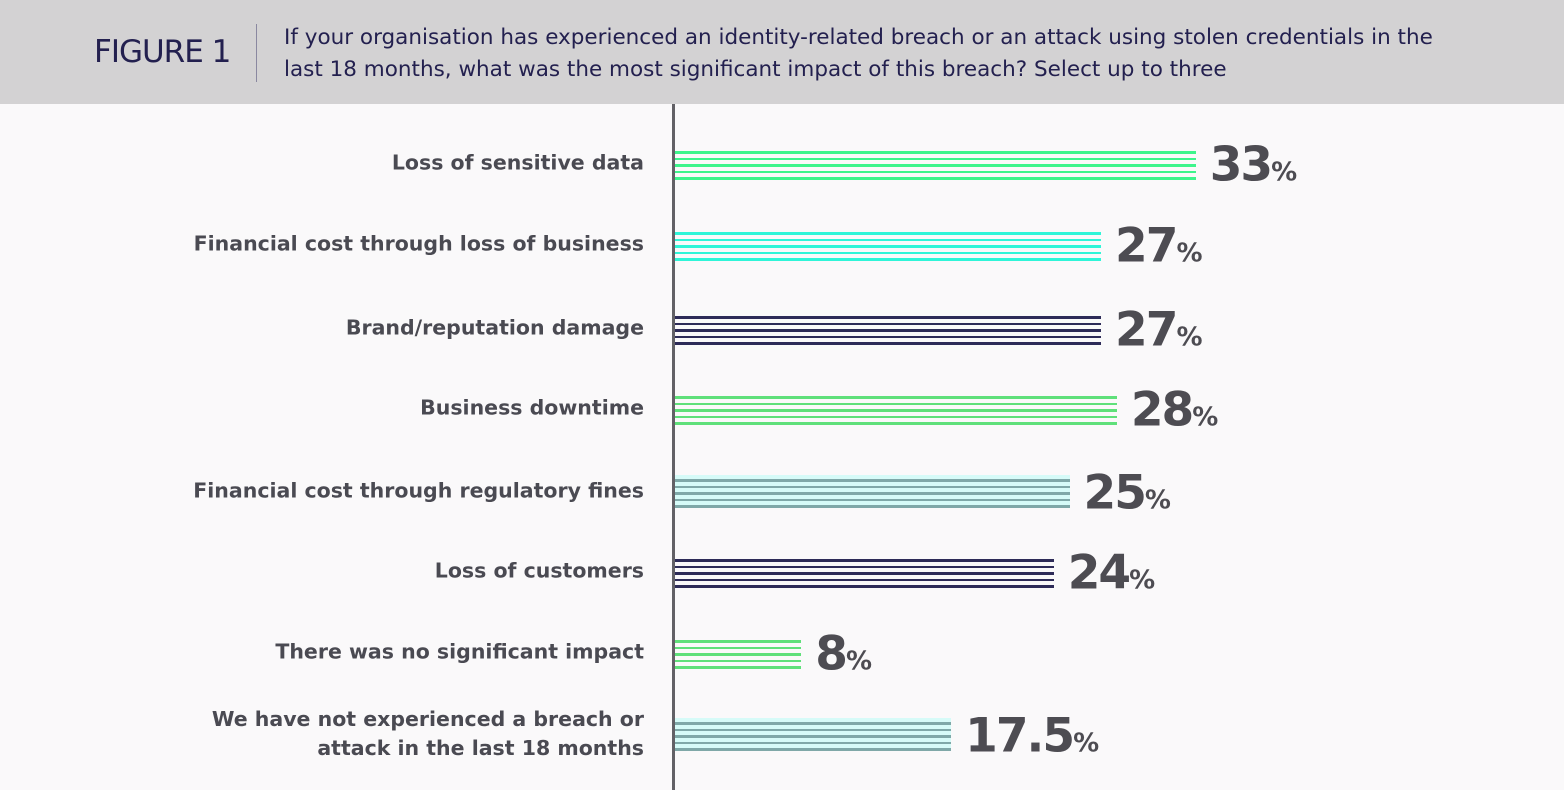  I want to click on value-number: 28, so click(1162, 410).